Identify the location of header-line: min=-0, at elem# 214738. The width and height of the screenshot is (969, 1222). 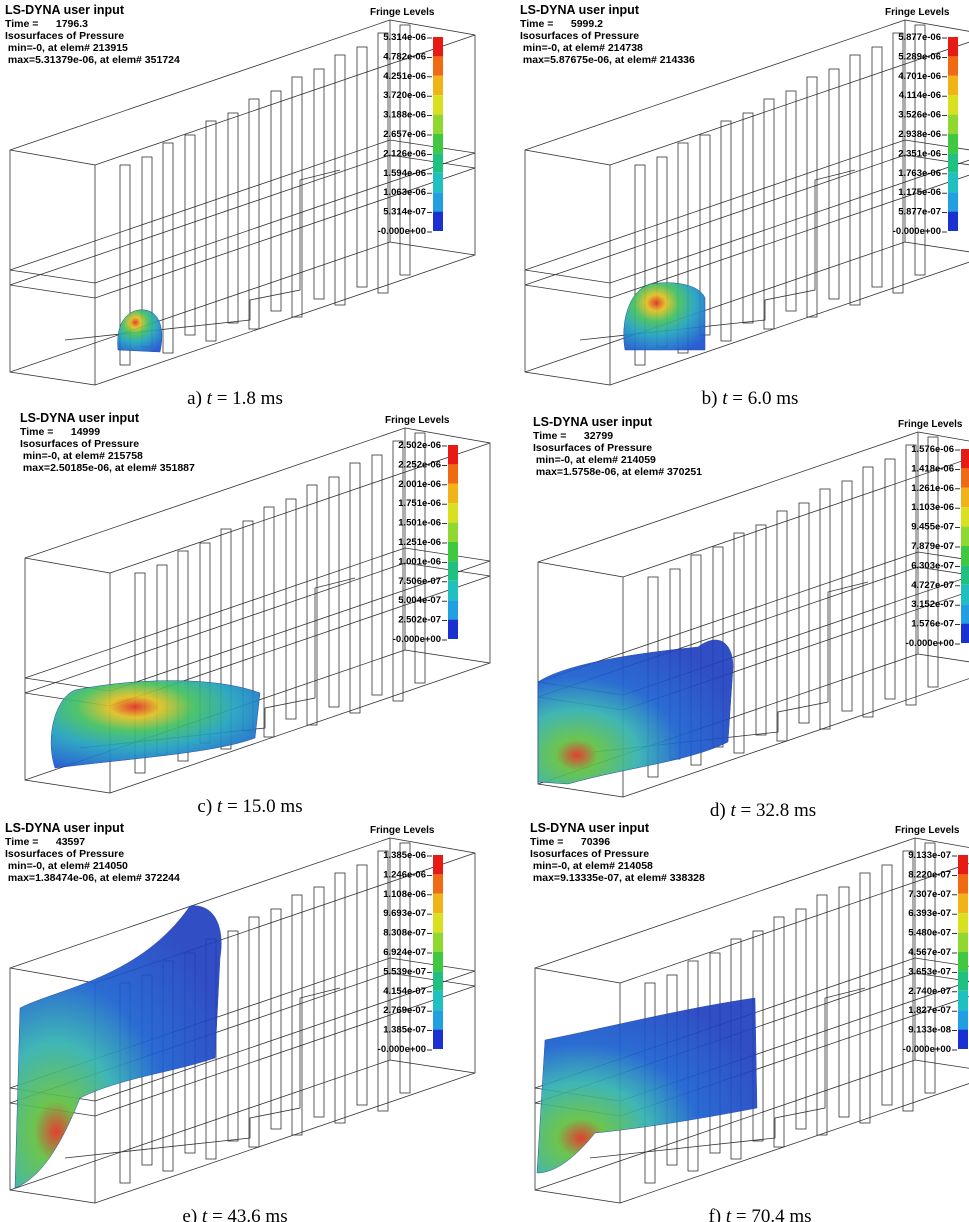
(581, 48).